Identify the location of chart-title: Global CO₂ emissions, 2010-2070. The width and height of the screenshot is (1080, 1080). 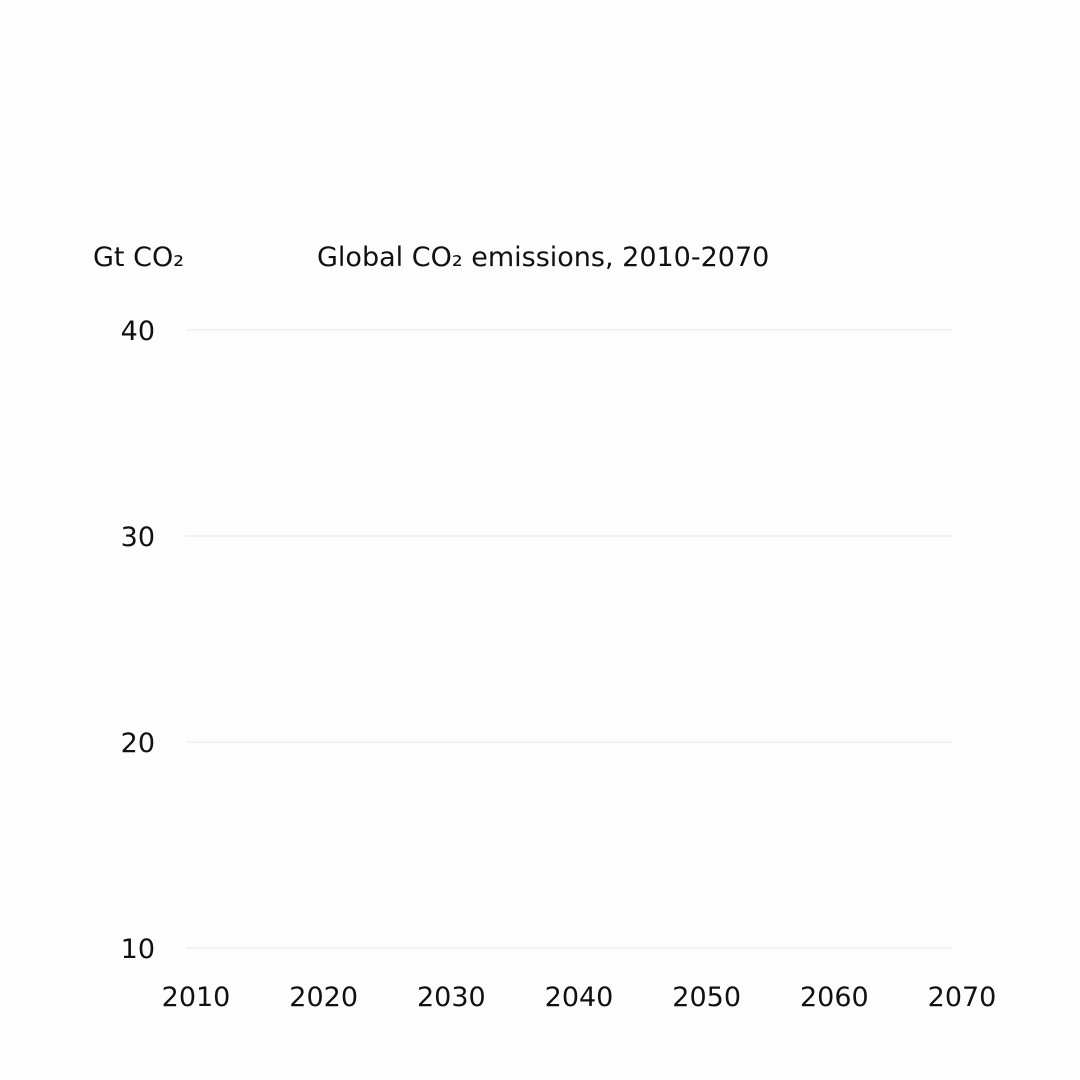
(543, 257).